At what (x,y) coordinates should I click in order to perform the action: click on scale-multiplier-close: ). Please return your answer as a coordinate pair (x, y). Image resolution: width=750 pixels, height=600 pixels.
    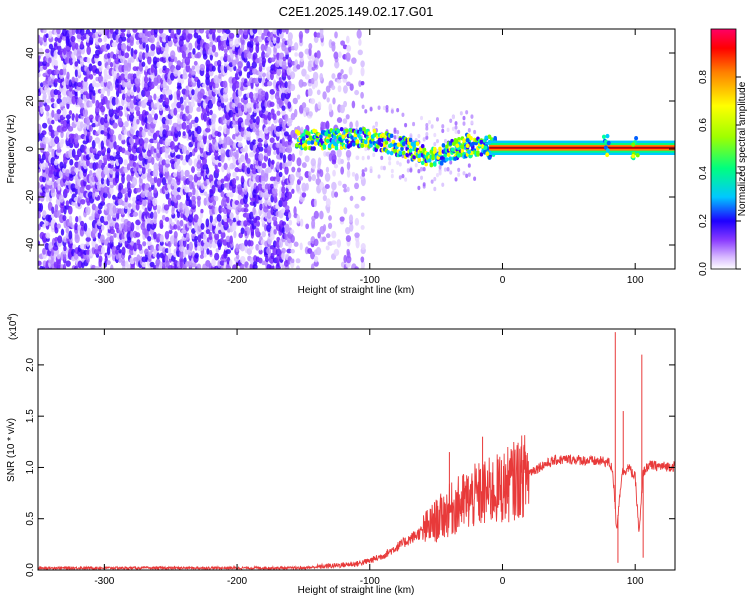
    Looking at the image, I should click on (13, 314).